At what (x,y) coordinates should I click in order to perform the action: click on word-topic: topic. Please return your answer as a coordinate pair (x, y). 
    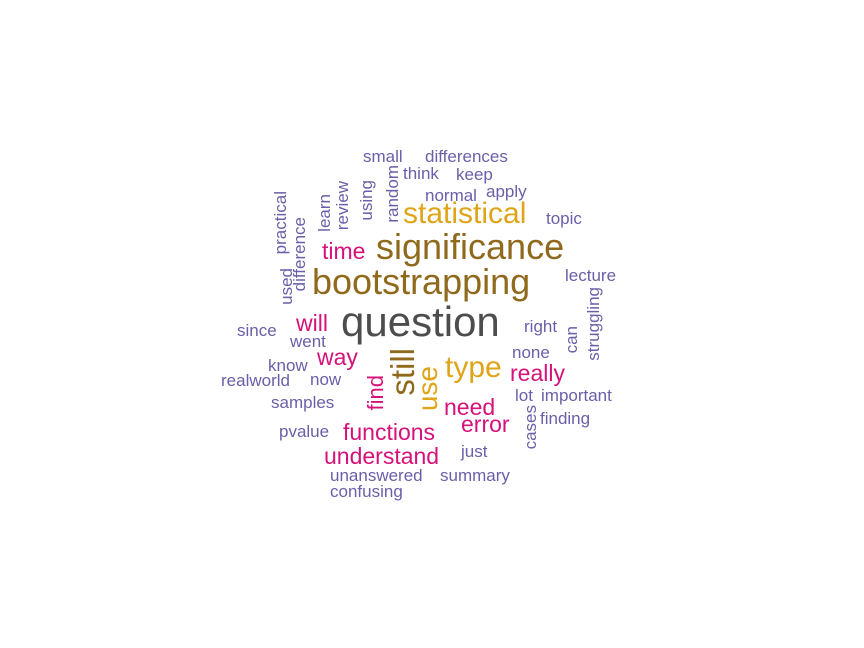
    Looking at the image, I should click on (564, 218).